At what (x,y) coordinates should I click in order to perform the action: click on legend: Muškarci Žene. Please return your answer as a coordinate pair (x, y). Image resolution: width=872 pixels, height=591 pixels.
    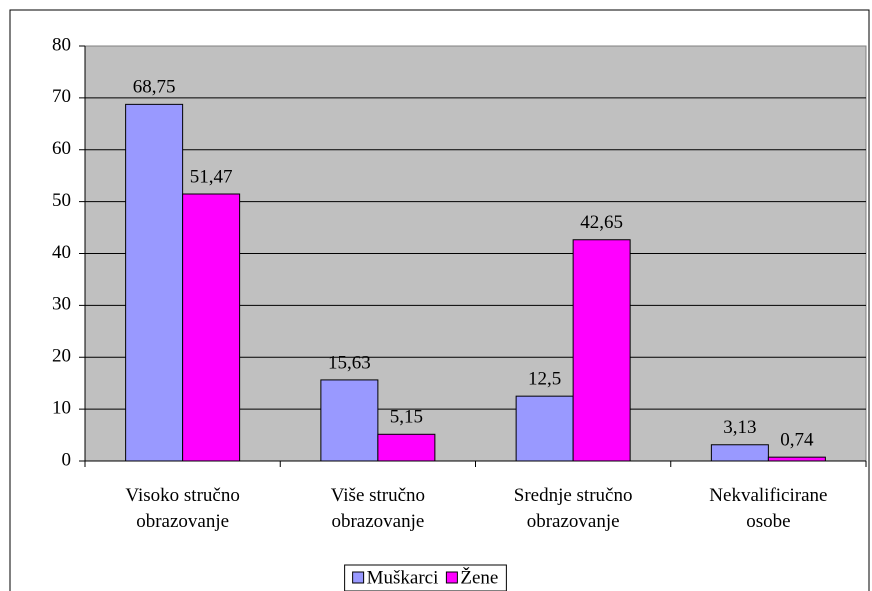
    Looking at the image, I should click on (425, 577).